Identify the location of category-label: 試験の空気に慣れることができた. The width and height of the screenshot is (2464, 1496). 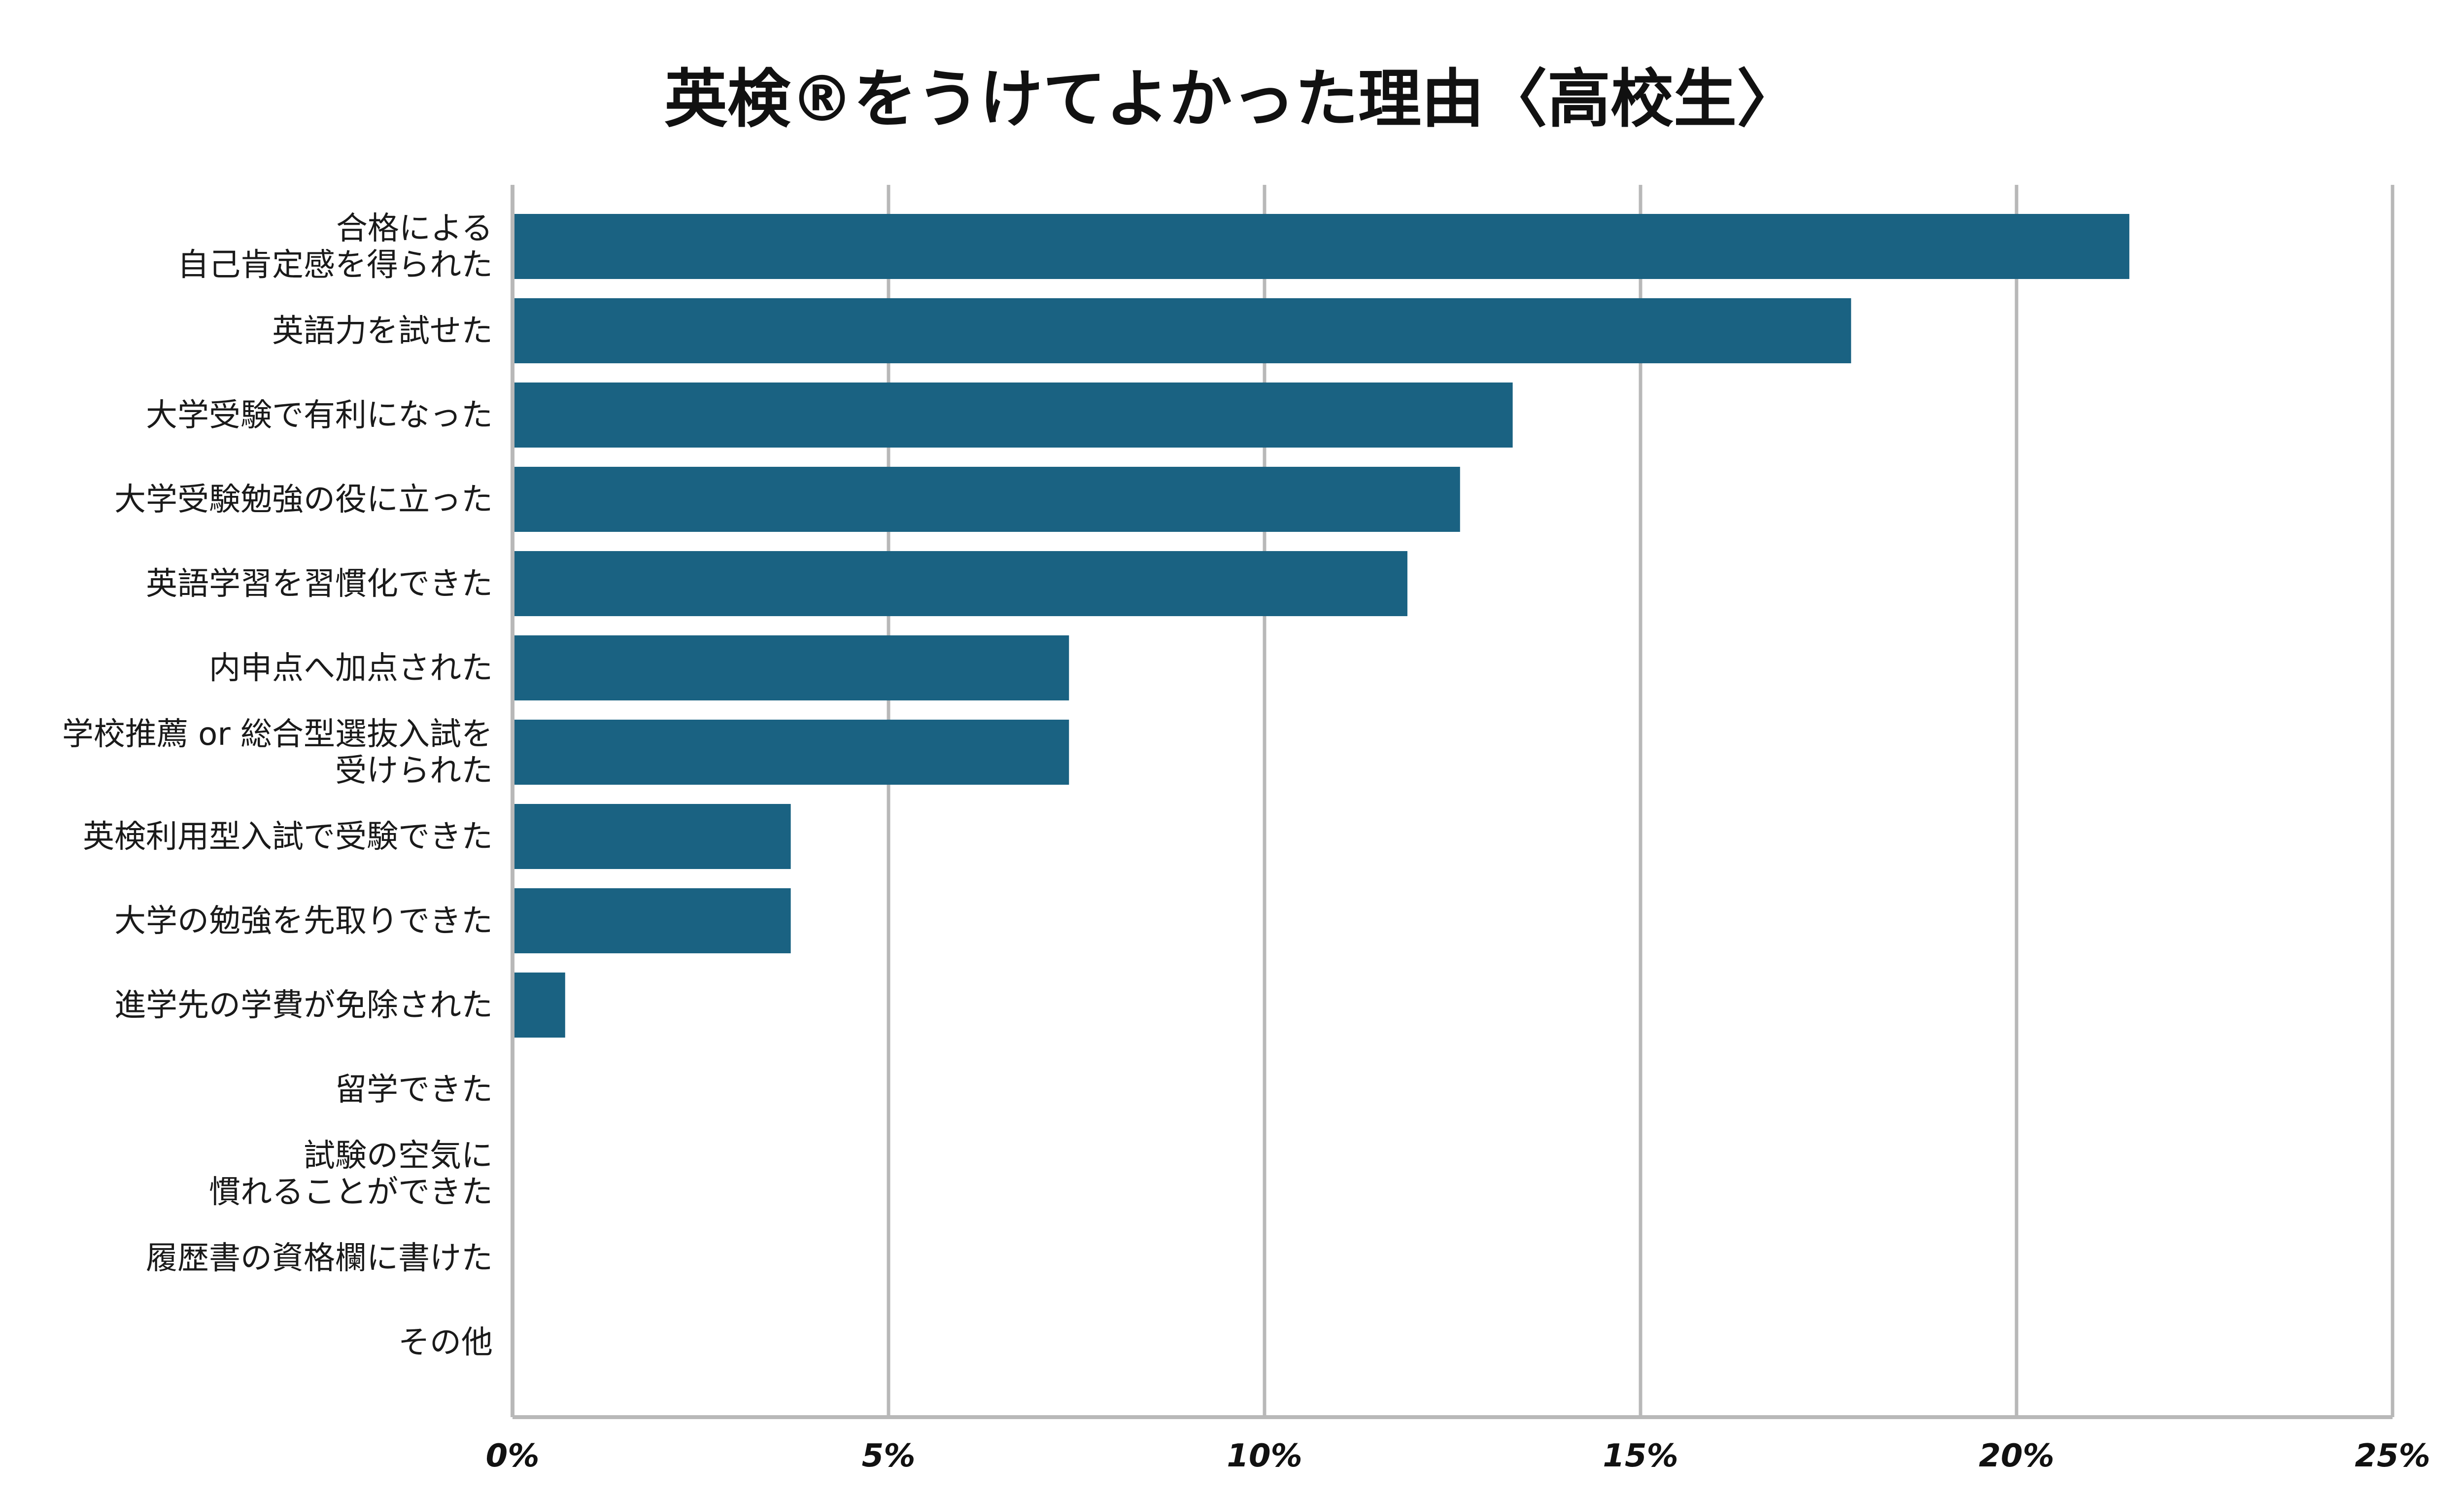
(351, 1174).